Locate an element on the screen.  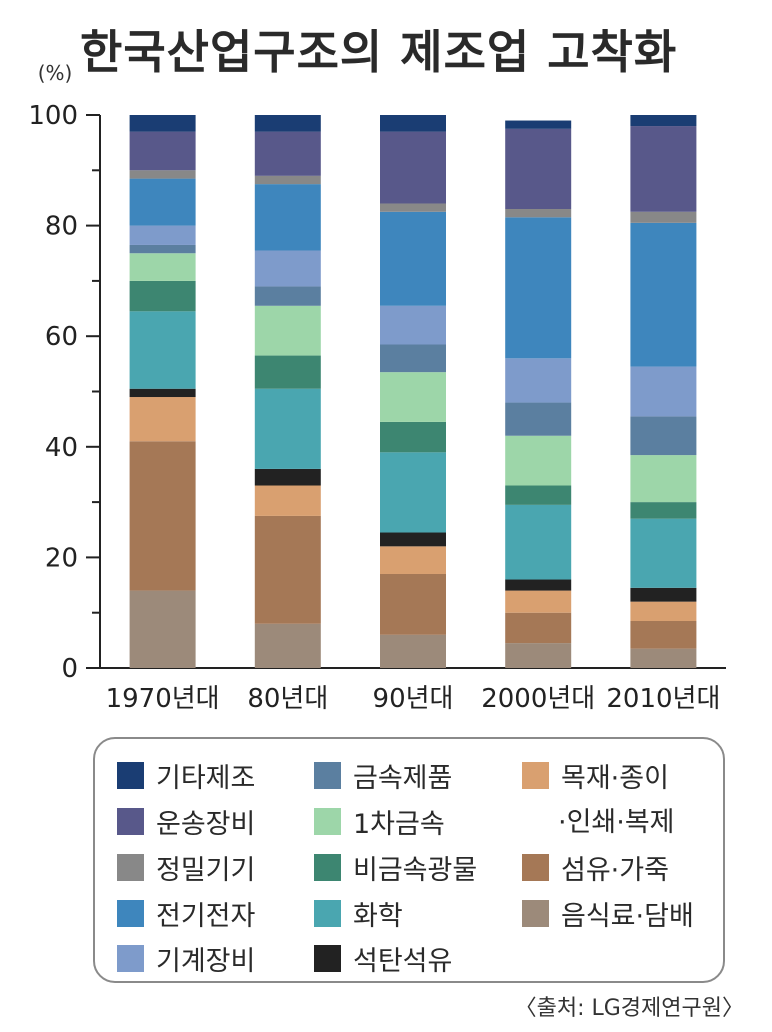
legend-label: 기계장비 is located at coordinates (206, 961).